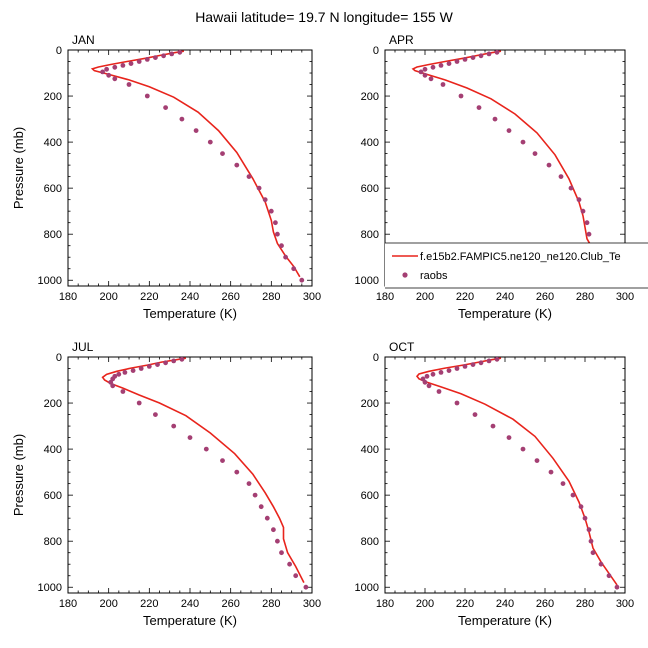  What do you see at coordinates (83, 347) in the screenshot?
I see `panel-tag: JUL` at bounding box center [83, 347].